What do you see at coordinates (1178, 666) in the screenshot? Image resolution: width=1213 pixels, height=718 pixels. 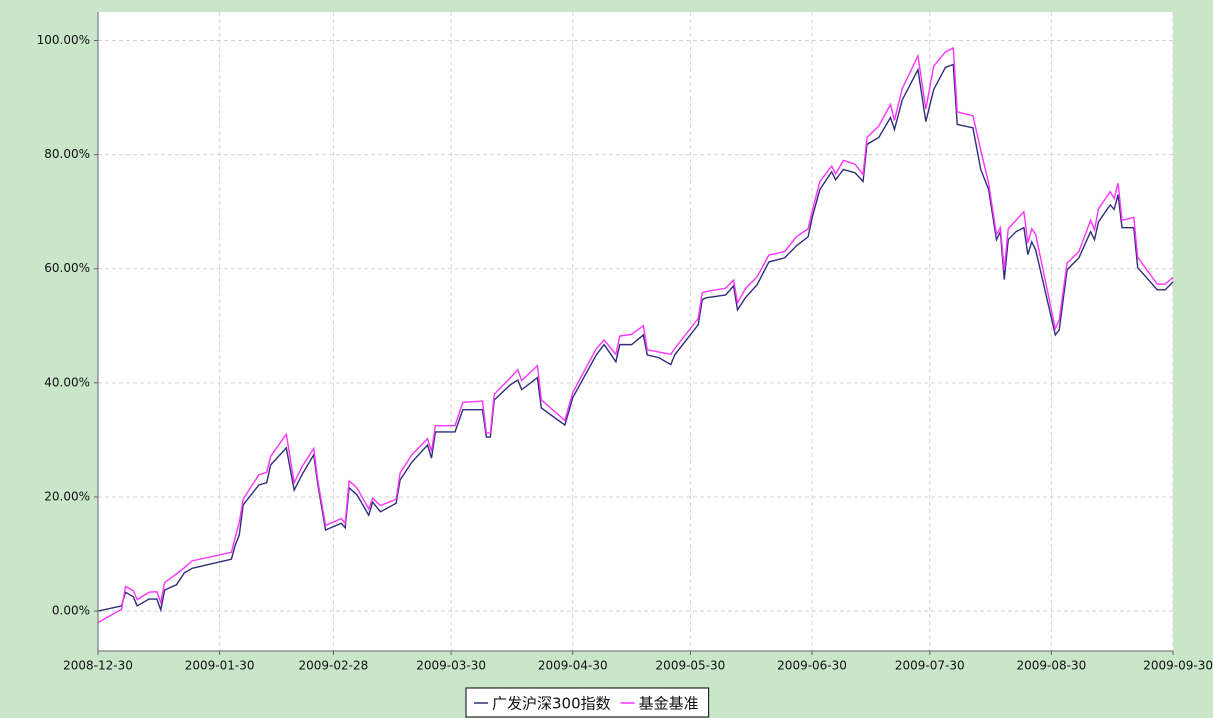 I see `x-tick-label: 2009-09-30` at bounding box center [1178, 666].